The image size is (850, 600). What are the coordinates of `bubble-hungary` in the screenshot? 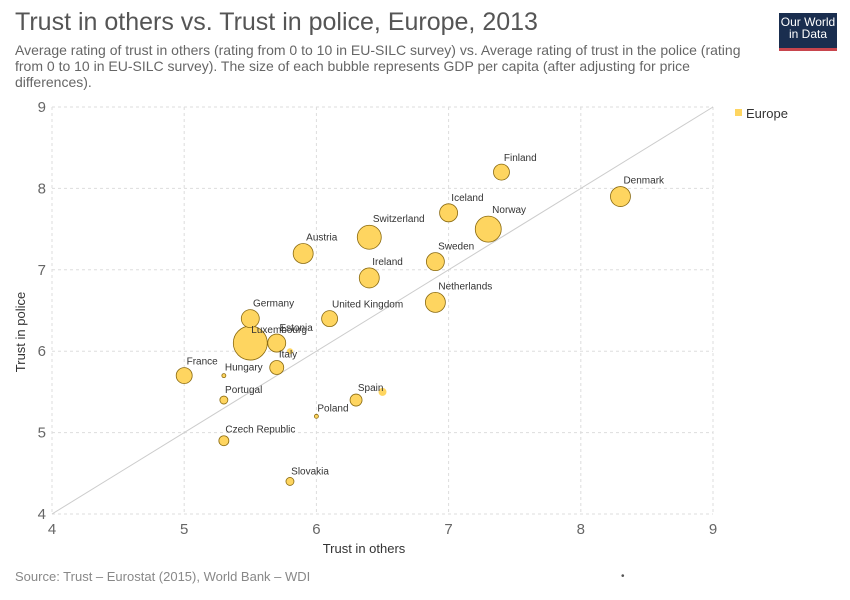 It's located at (224, 376).